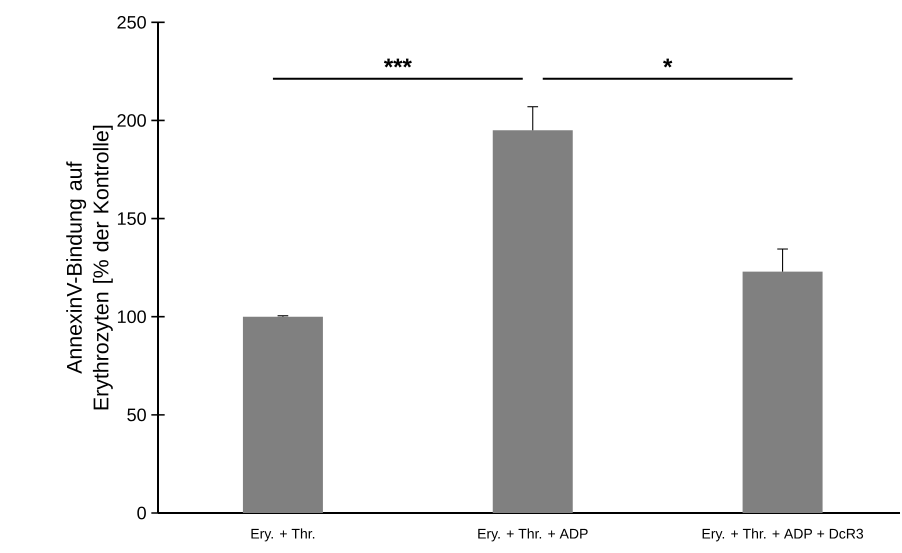 The image size is (902, 553). Describe the element at coordinates (131, 22) in the screenshot. I see `y-tick-label: 250` at that location.